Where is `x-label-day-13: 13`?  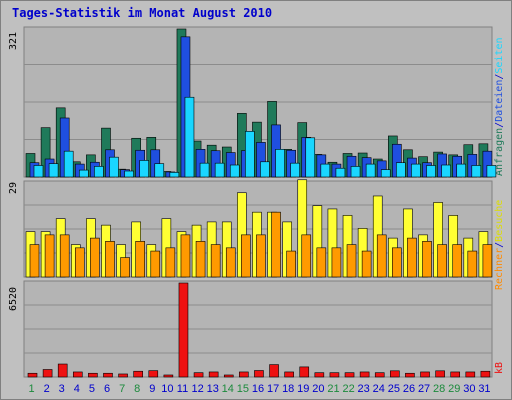
x-label-day-13: 13 is located at coordinates (212, 389).